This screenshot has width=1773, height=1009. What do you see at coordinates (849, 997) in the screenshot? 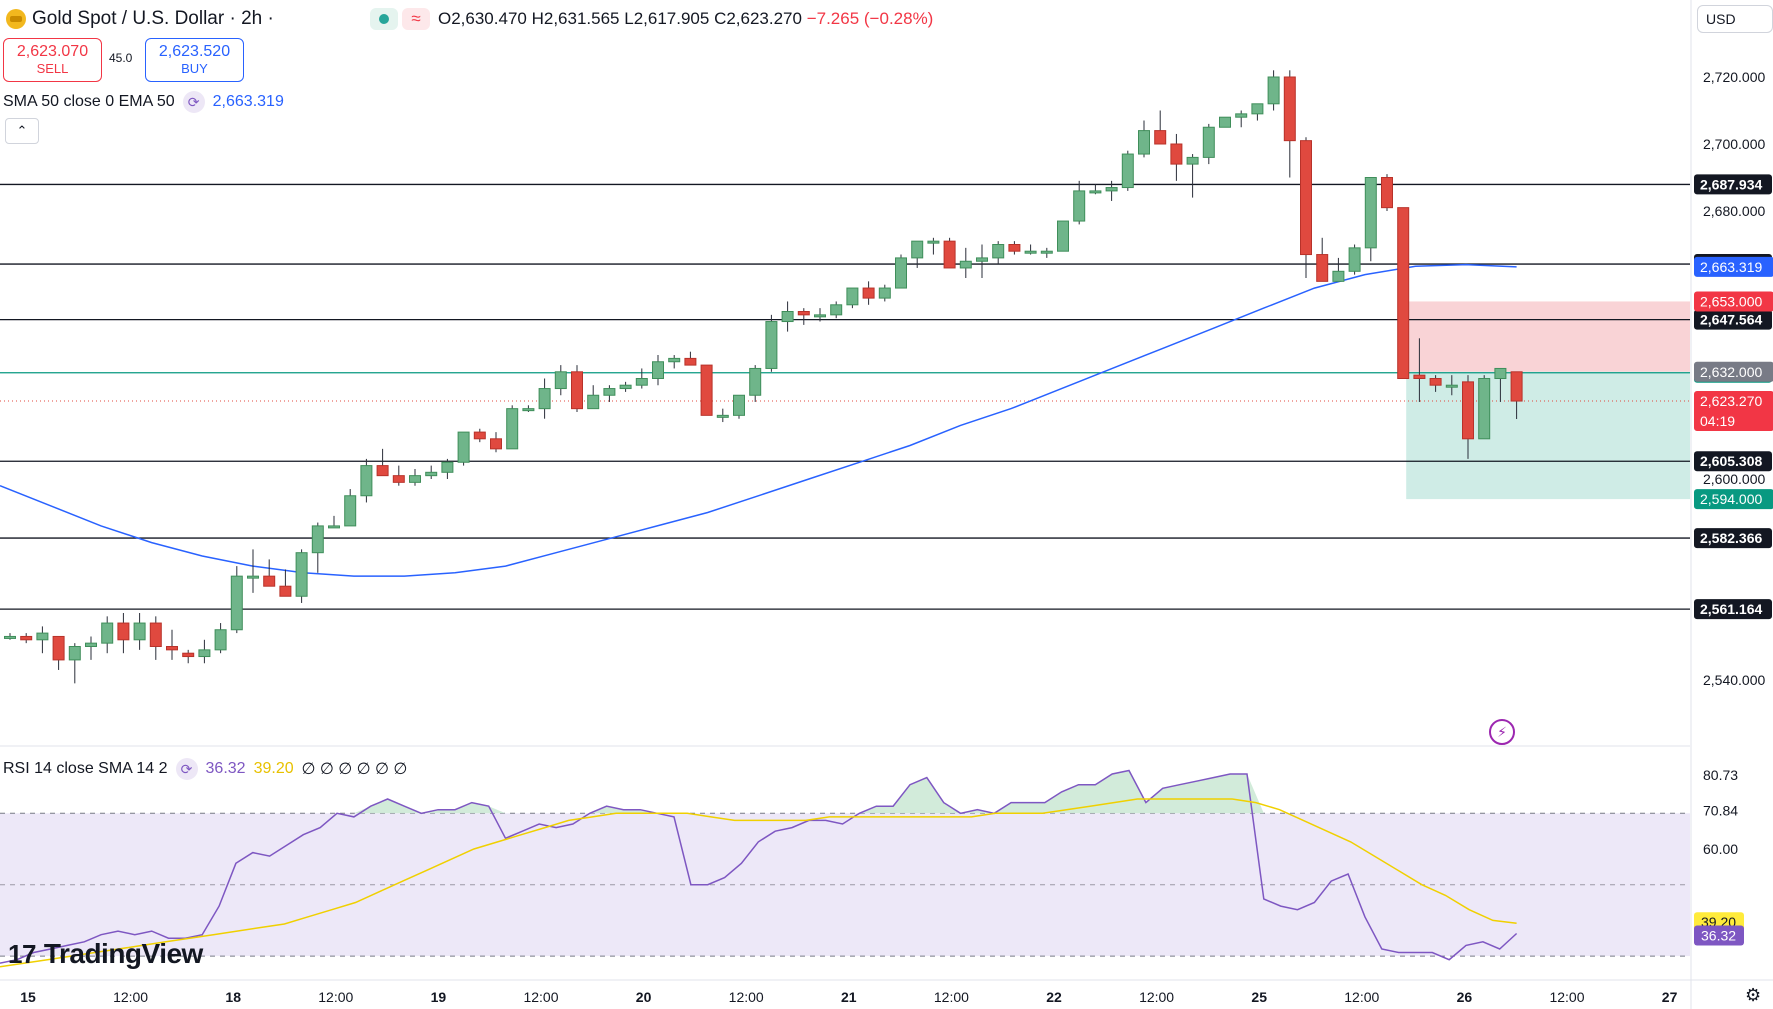
I see `time-axis-tick: 21` at bounding box center [849, 997].